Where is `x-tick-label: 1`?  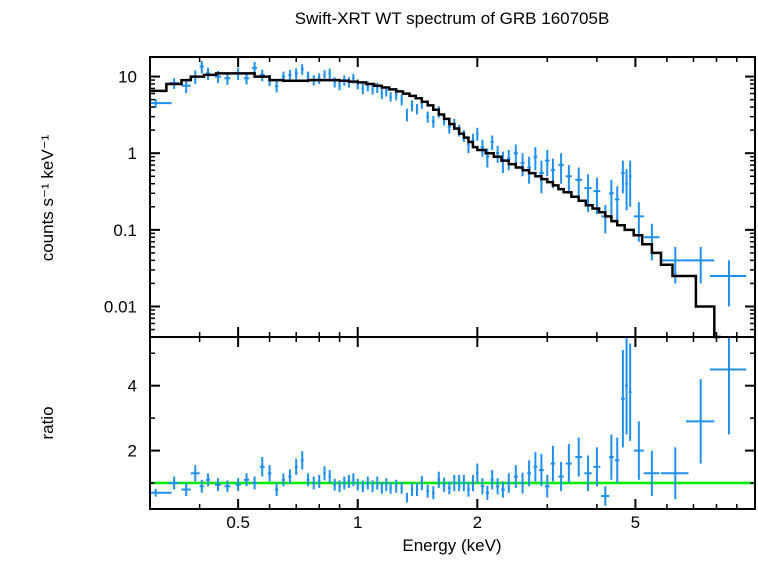 x-tick-label: 1 is located at coordinates (357, 522).